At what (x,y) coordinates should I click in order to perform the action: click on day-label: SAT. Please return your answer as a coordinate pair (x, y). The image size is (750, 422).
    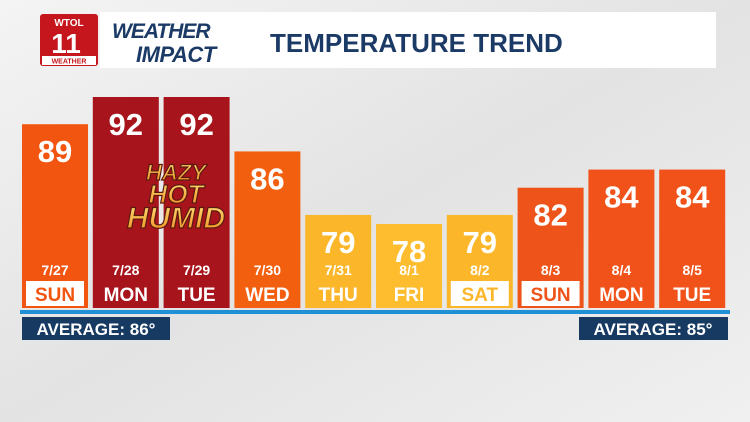
    Looking at the image, I should click on (480, 295).